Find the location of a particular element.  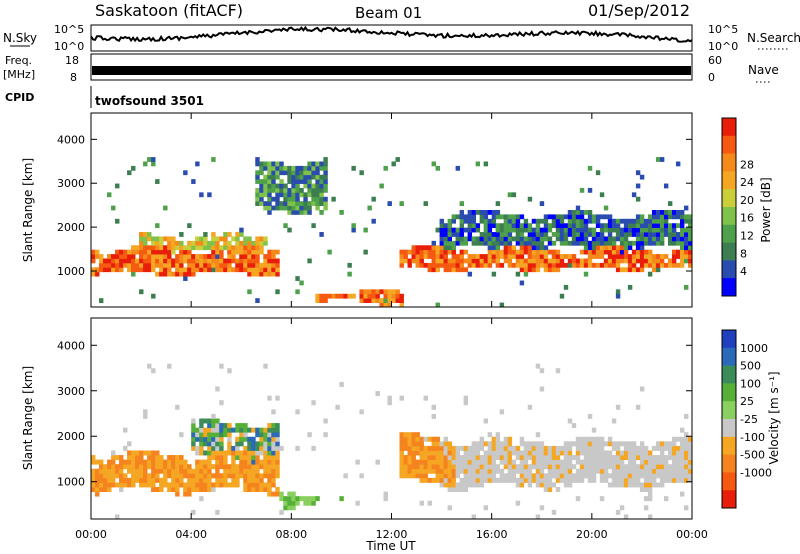

nsky-label: N.Sky is located at coordinates (20, 38).